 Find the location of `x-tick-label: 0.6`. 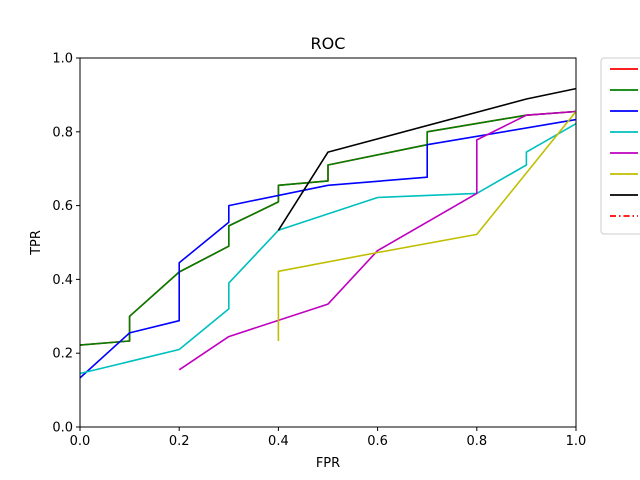

x-tick-label: 0.6 is located at coordinates (377, 441).